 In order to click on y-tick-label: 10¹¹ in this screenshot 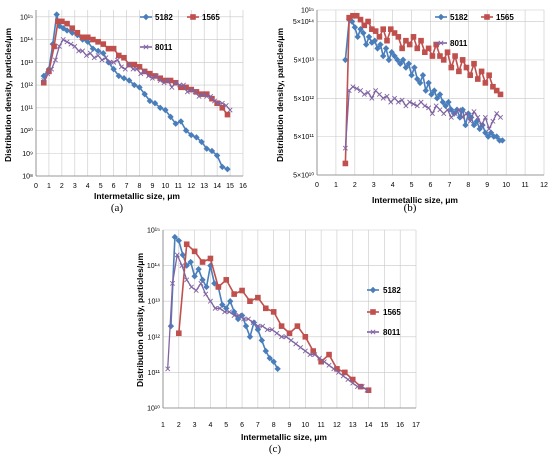, I will do `click(27, 108)`.